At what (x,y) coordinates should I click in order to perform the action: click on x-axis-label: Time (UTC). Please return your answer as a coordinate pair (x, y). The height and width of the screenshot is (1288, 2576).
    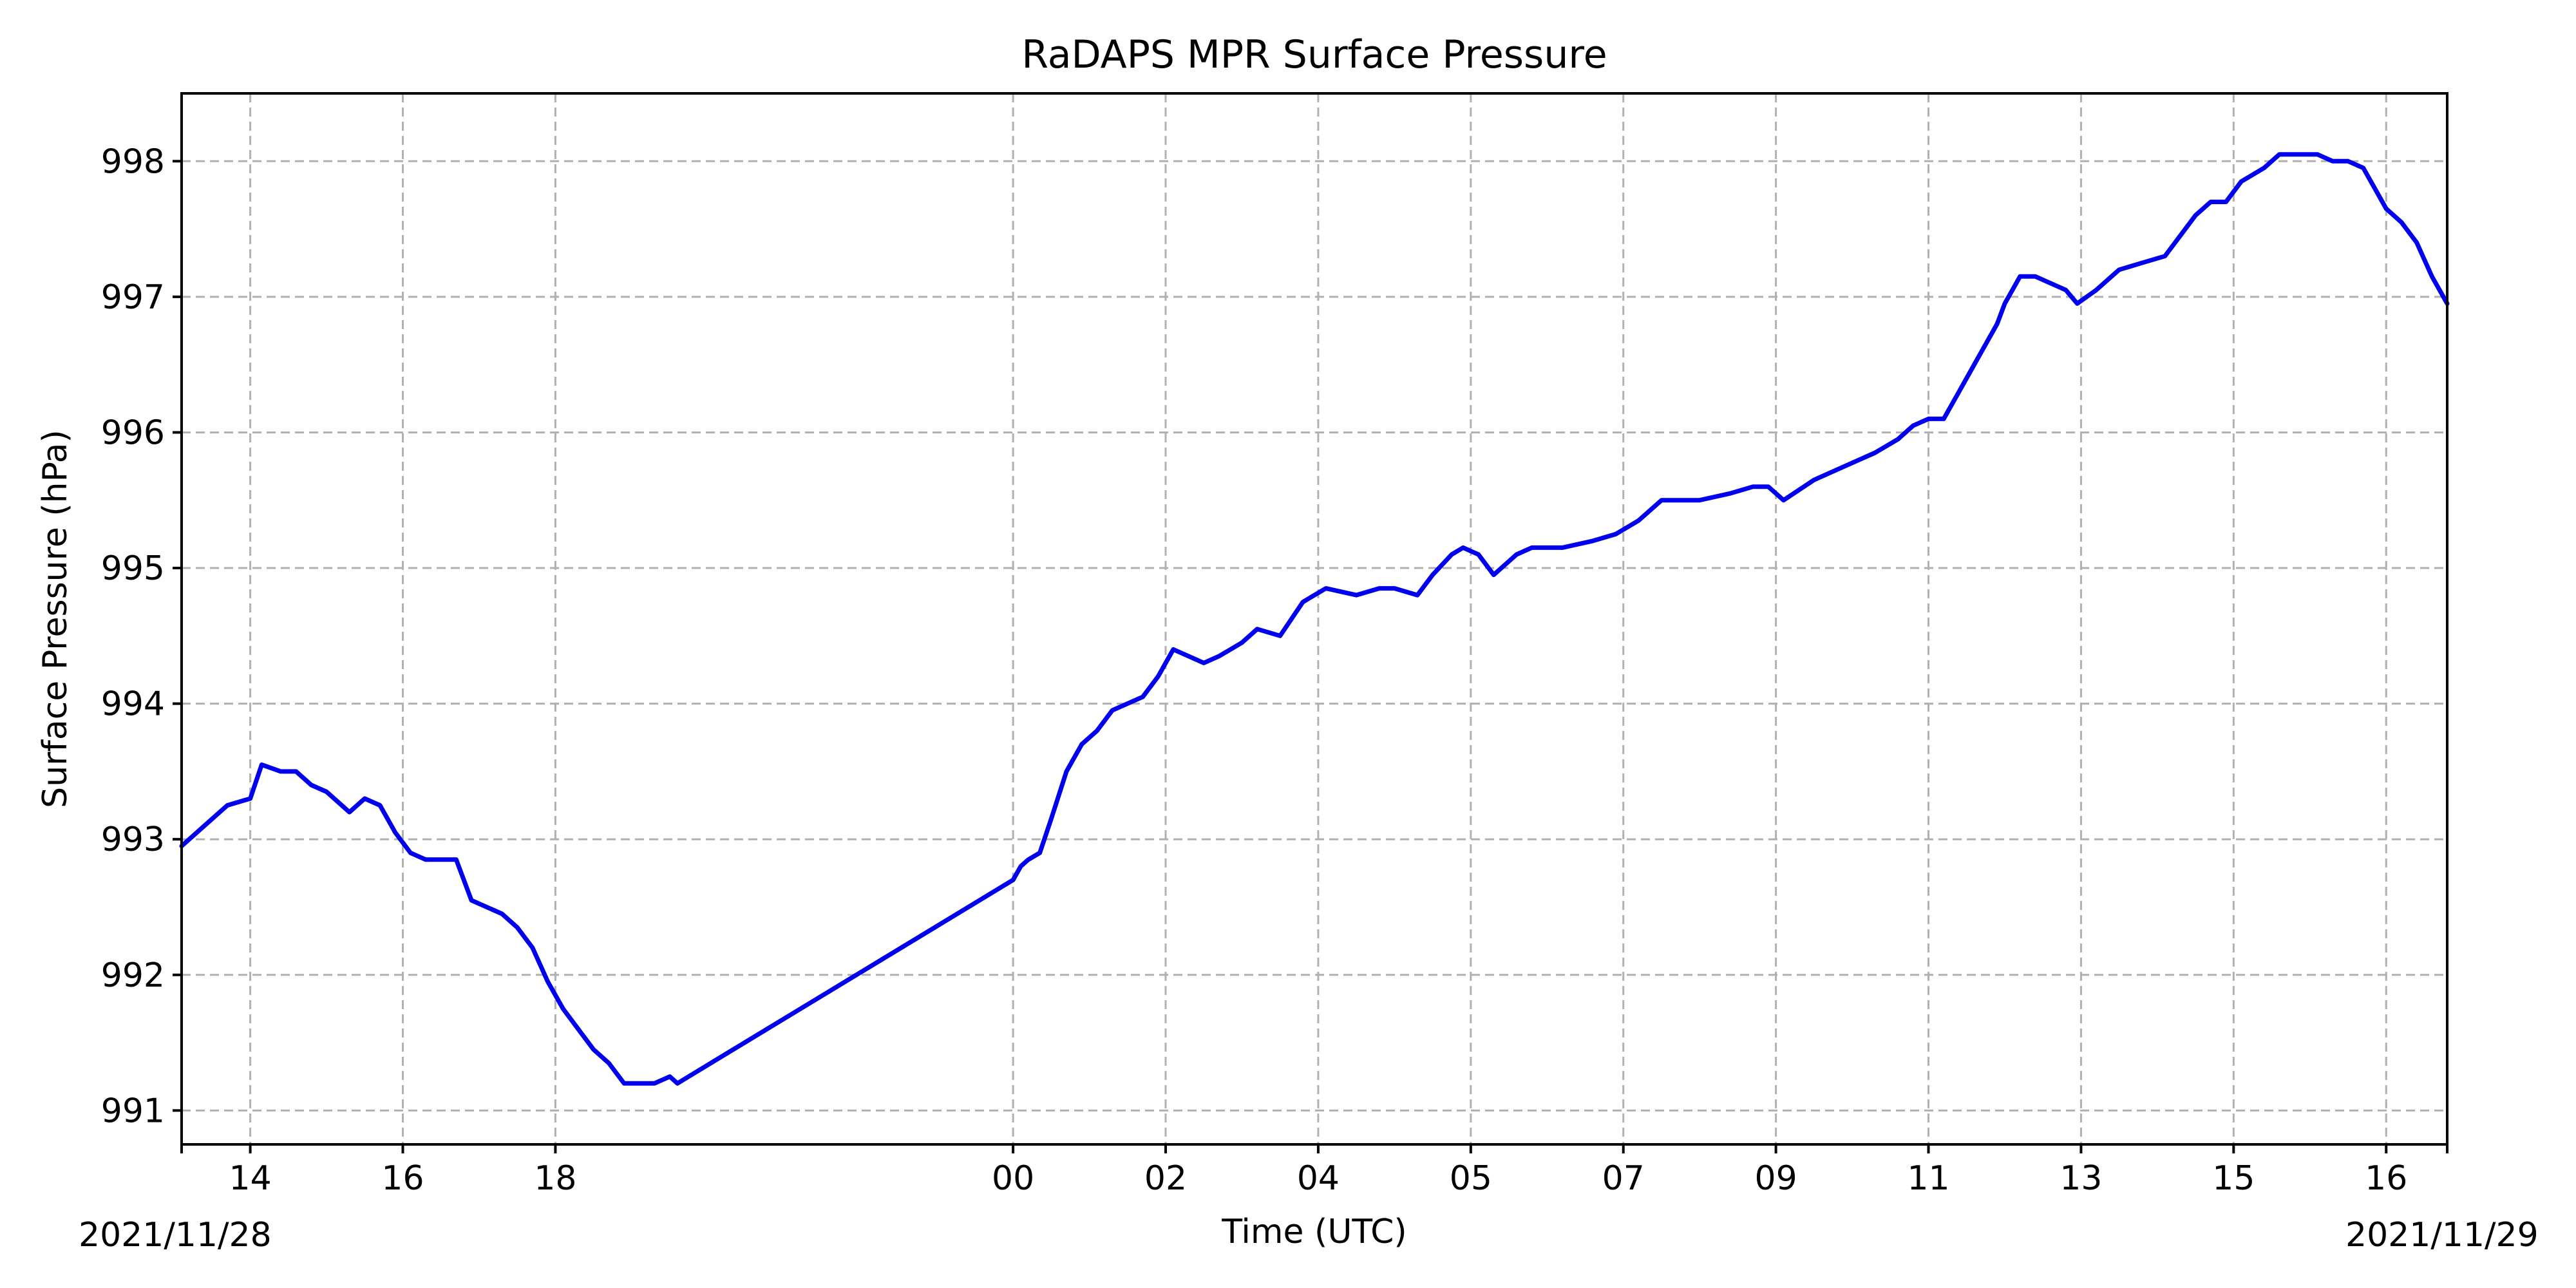
    Looking at the image, I should click on (1314, 1232).